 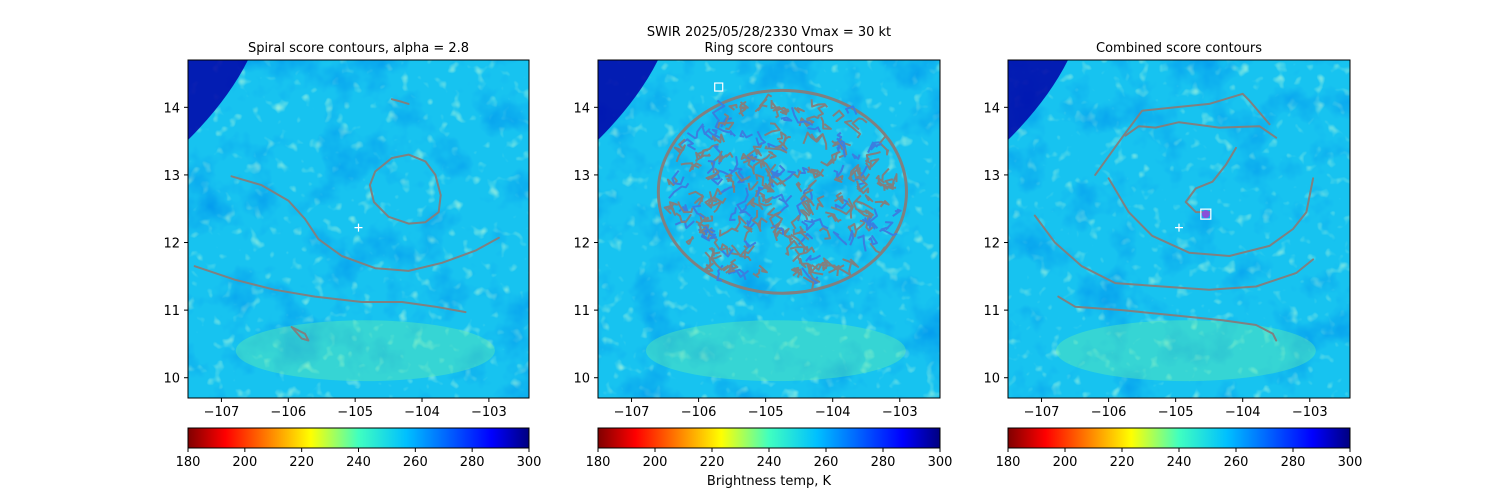 What do you see at coordinates (769, 481) in the screenshot?
I see `colorbar-label: Brightness temp, K` at bounding box center [769, 481].